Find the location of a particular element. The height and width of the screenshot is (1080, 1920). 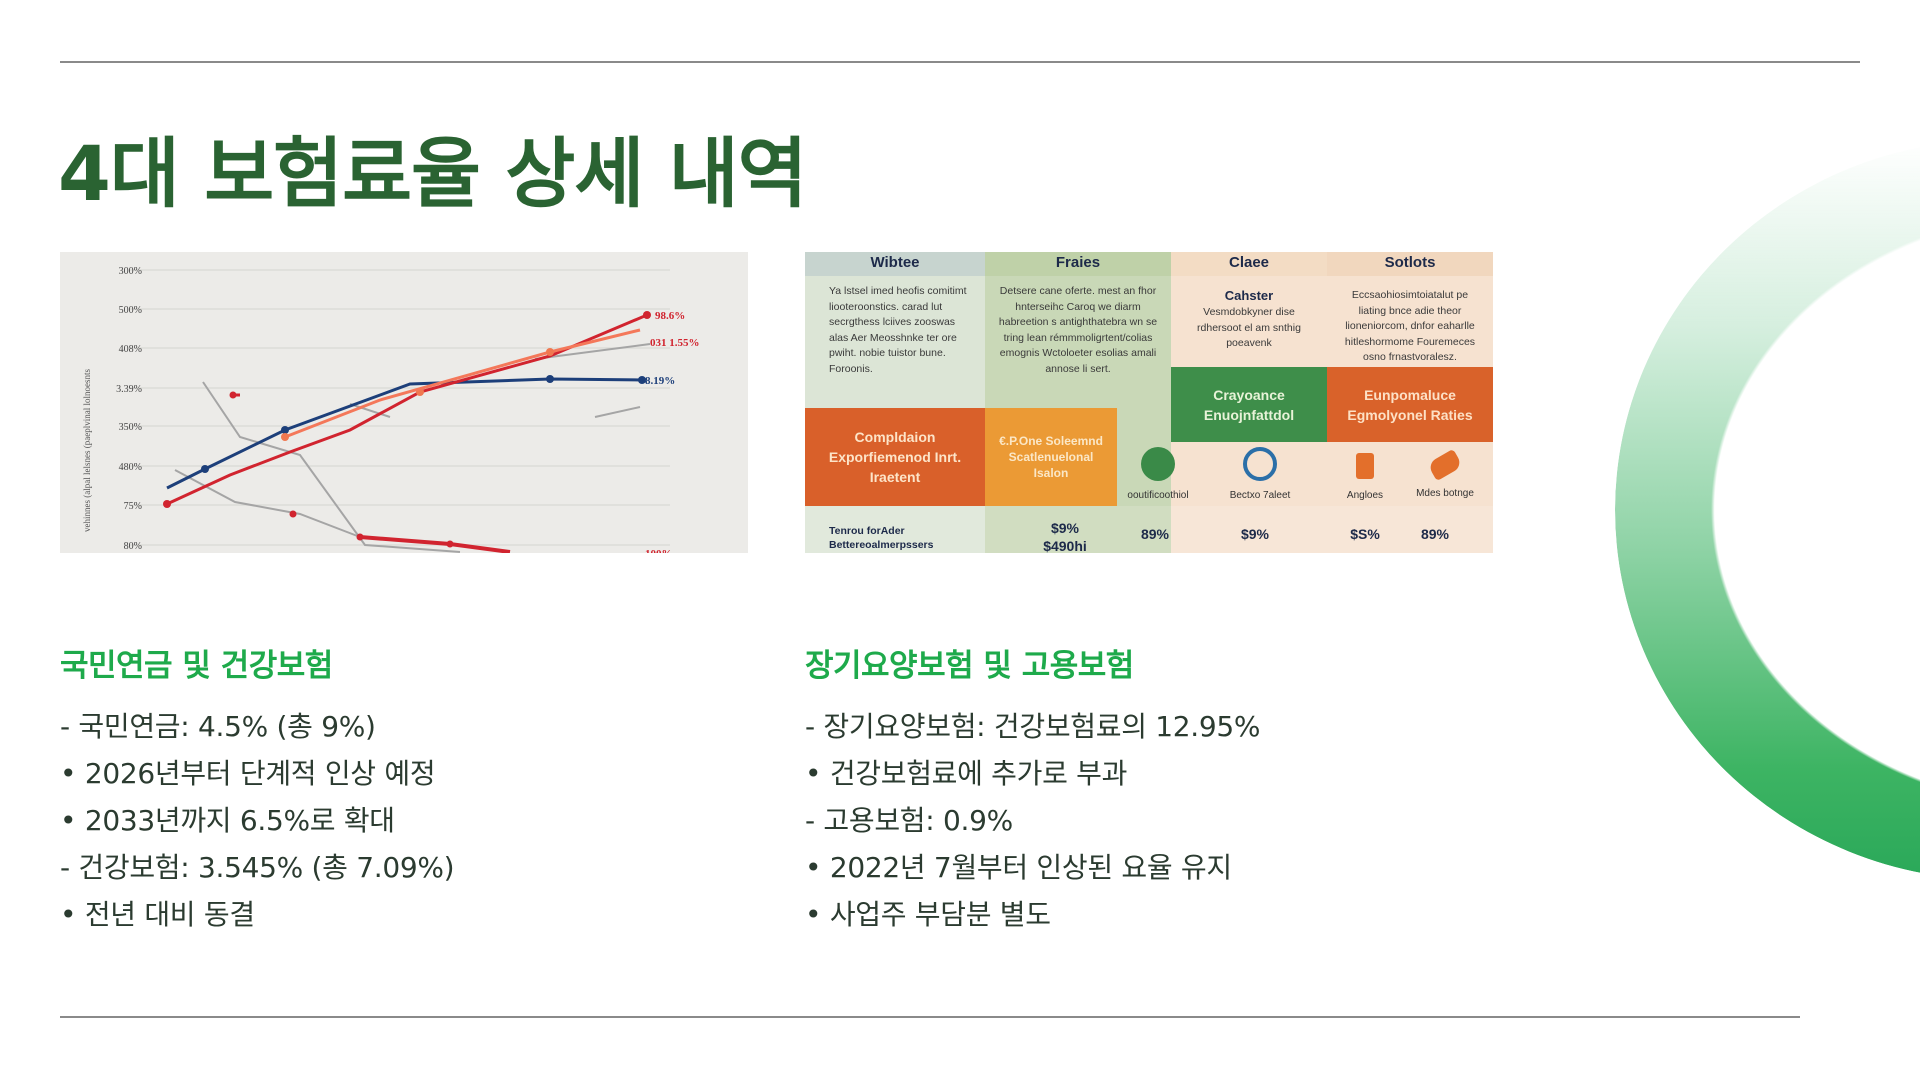

band-1: Compldaion Exporfiemenod Inrt. Iraetent is located at coordinates (895, 457).